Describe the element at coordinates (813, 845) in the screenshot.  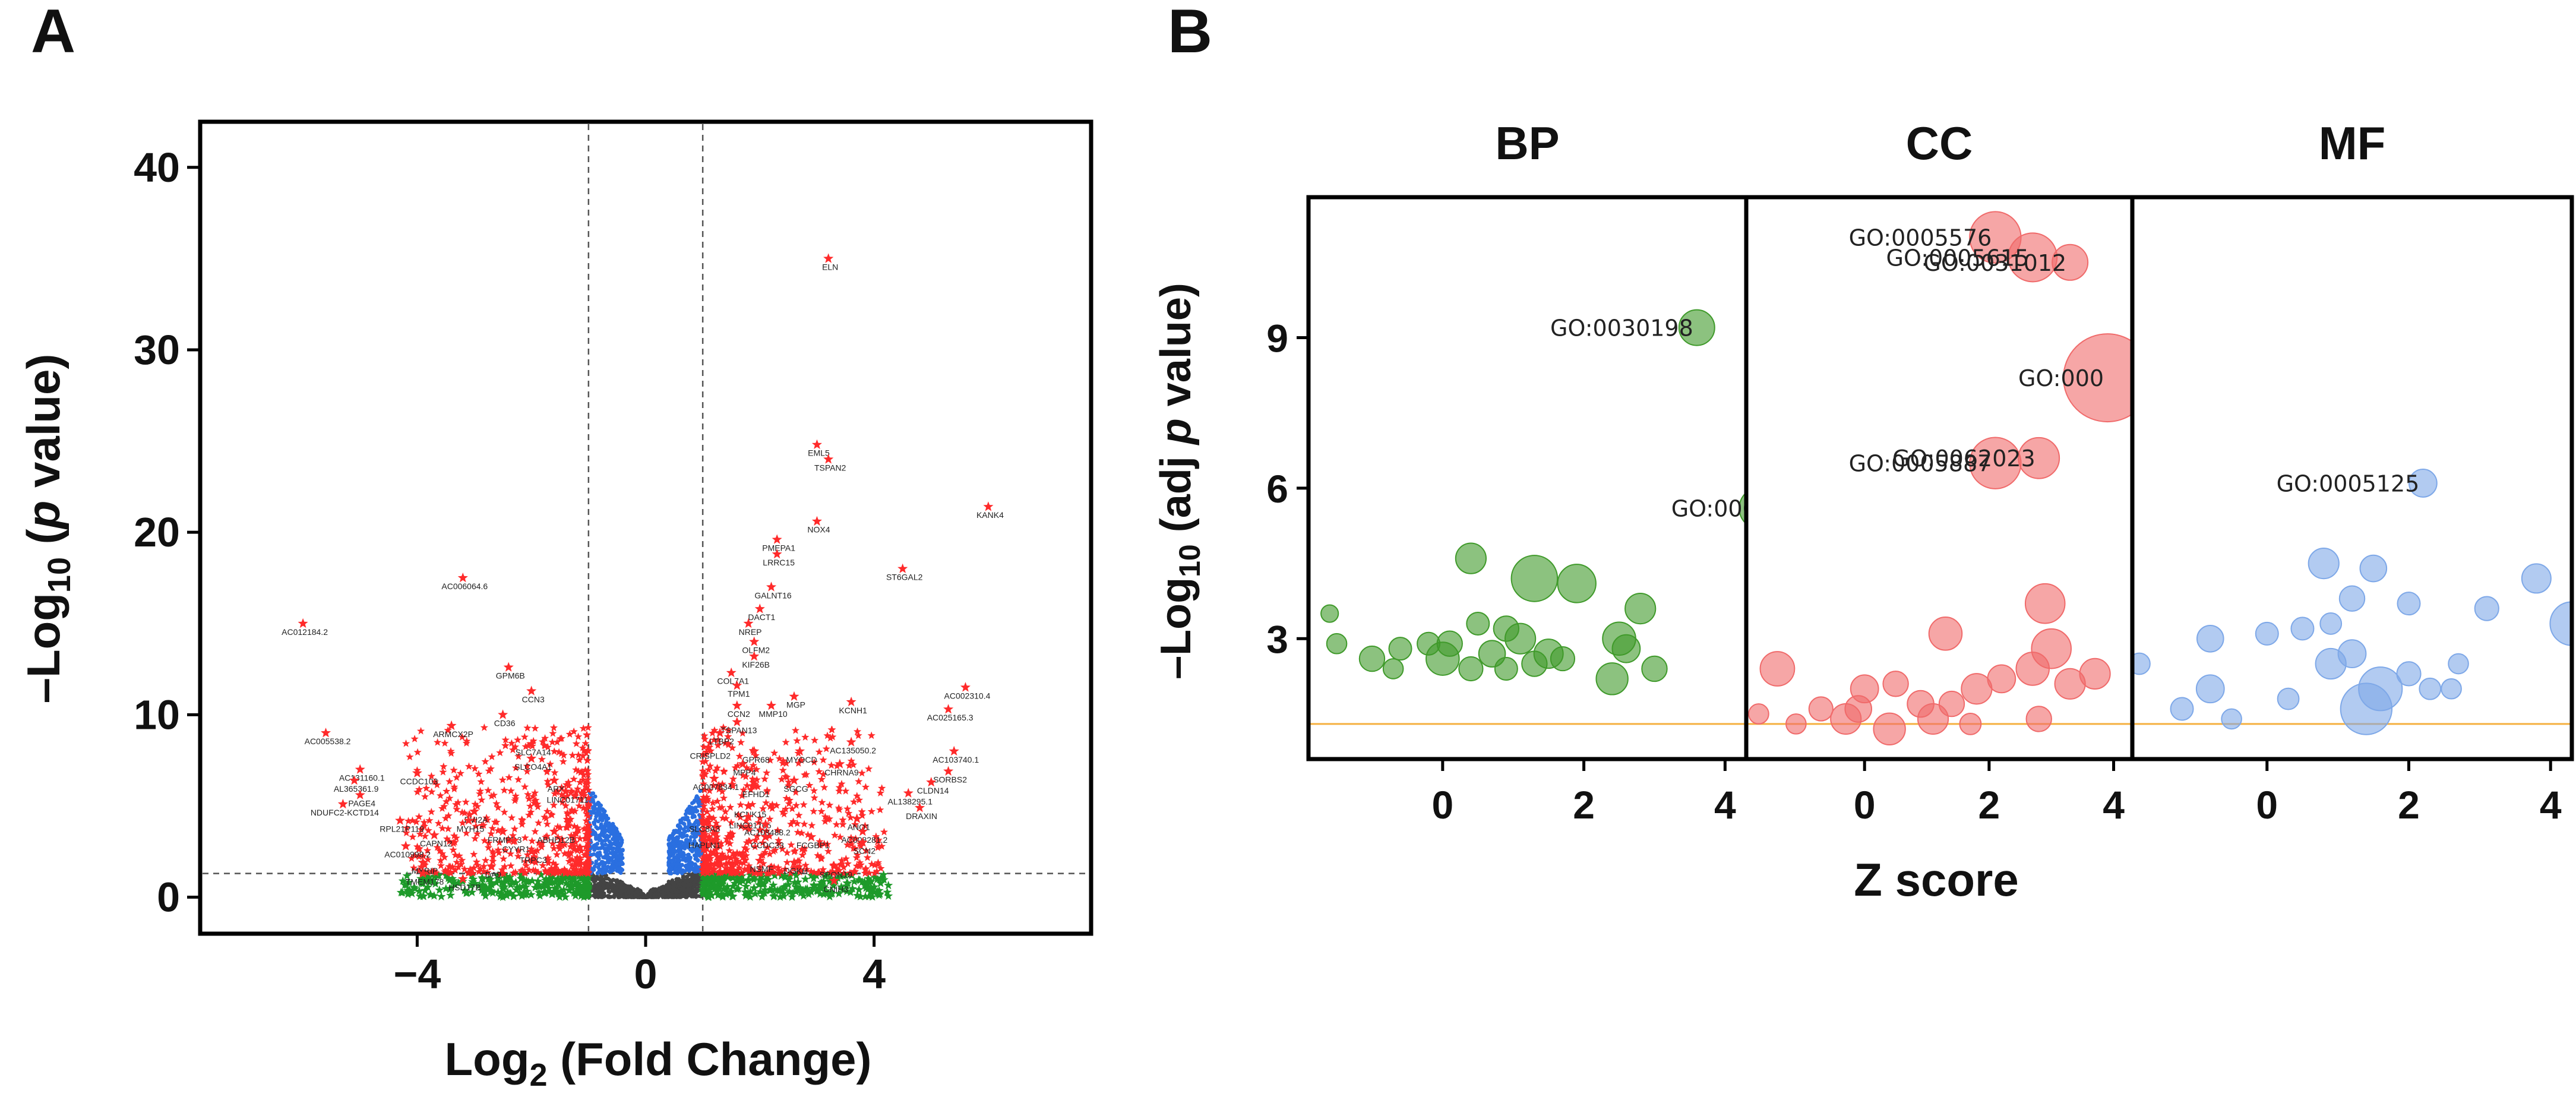
I see `gene-label: FCGBP1` at that location.